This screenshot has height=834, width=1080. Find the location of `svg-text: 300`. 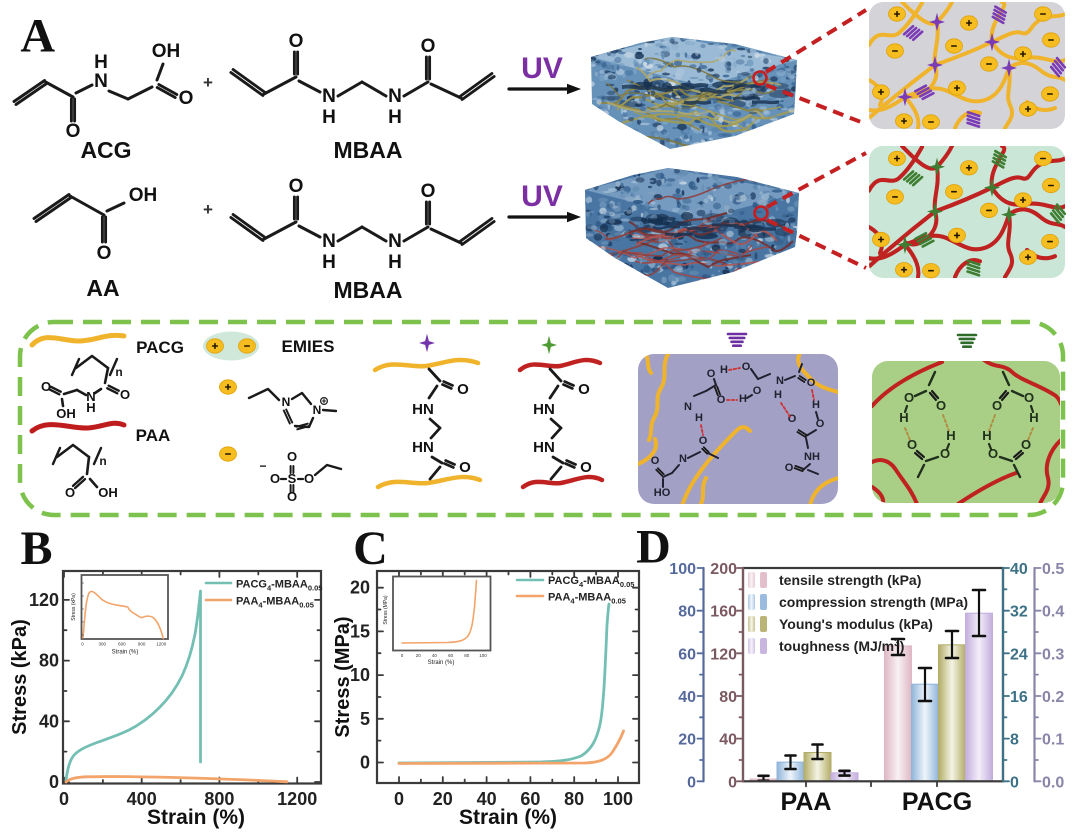

svg-text: 300 is located at coordinates (102, 644).